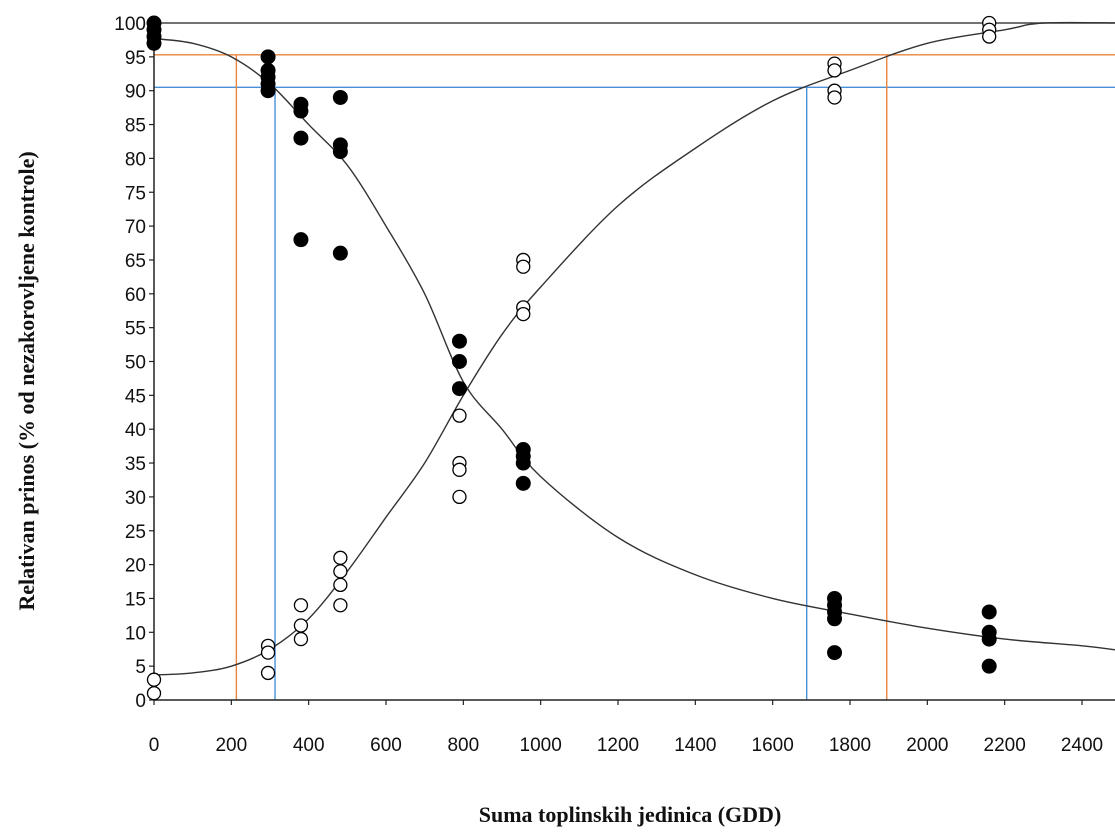 Image resolution: width=1115 pixels, height=836 pixels. Describe the element at coordinates (463, 745) in the screenshot. I see `x-tick-label: 800` at that location.